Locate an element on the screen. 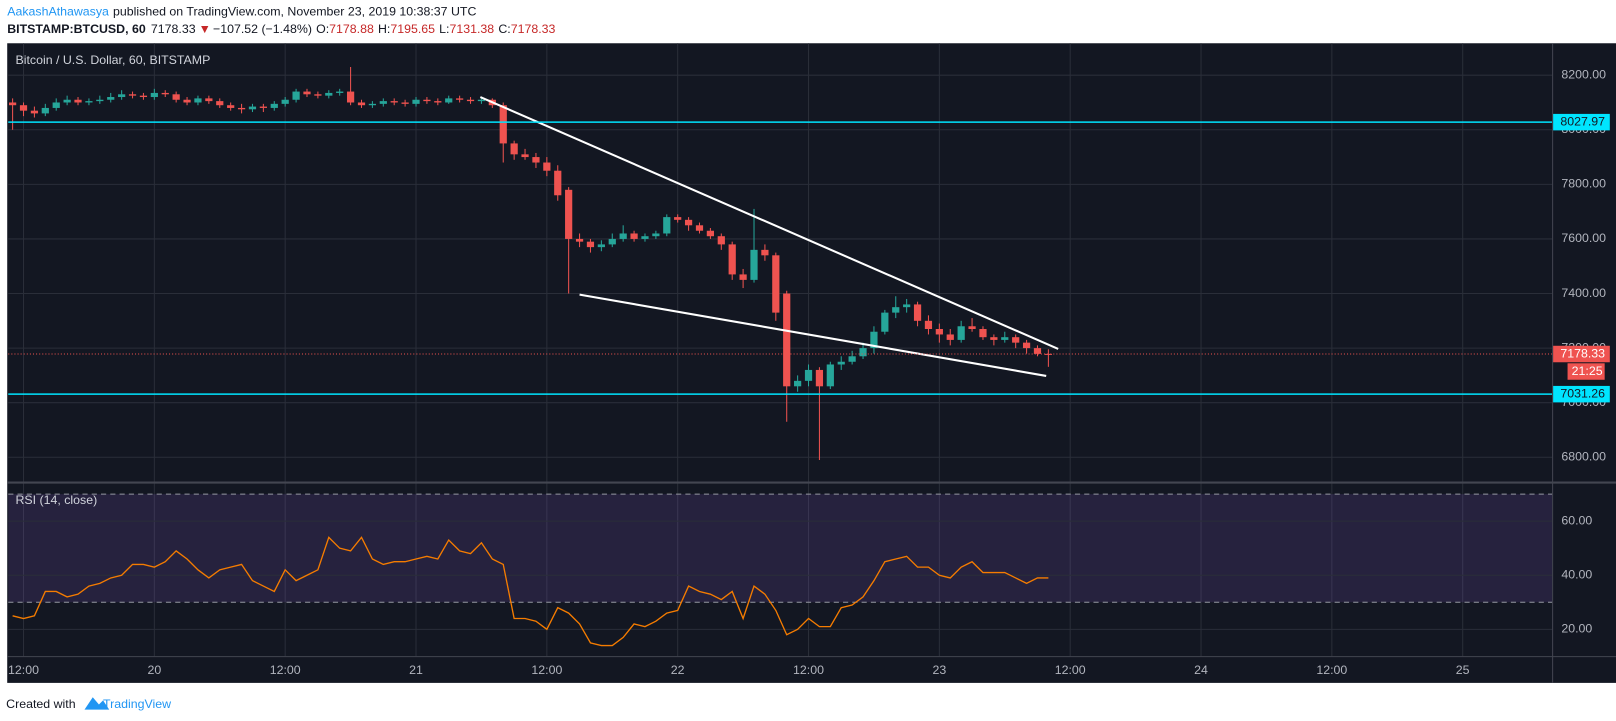 The image size is (1616, 721). x-tick-label: 20 is located at coordinates (154, 670).